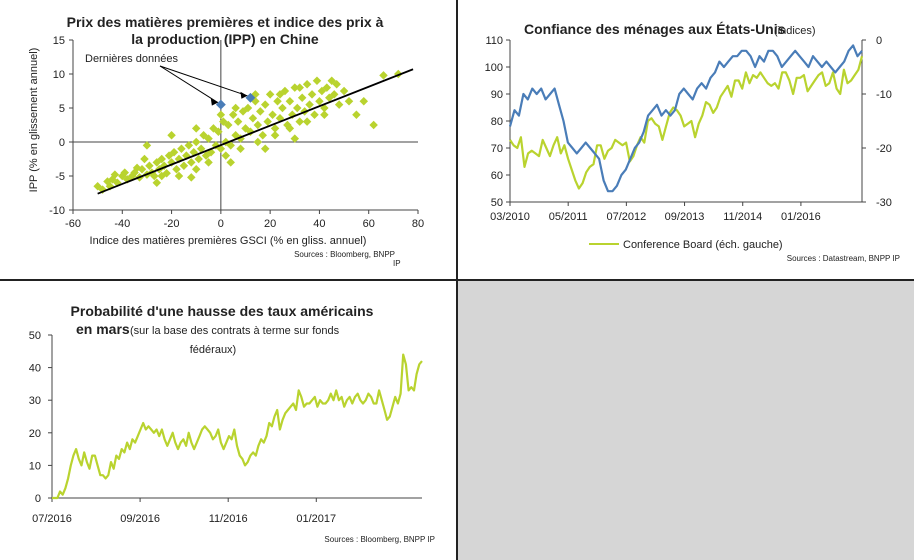 The height and width of the screenshot is (560, 914). I want to click on proba-title-line2: en mars, so click(103, 329).